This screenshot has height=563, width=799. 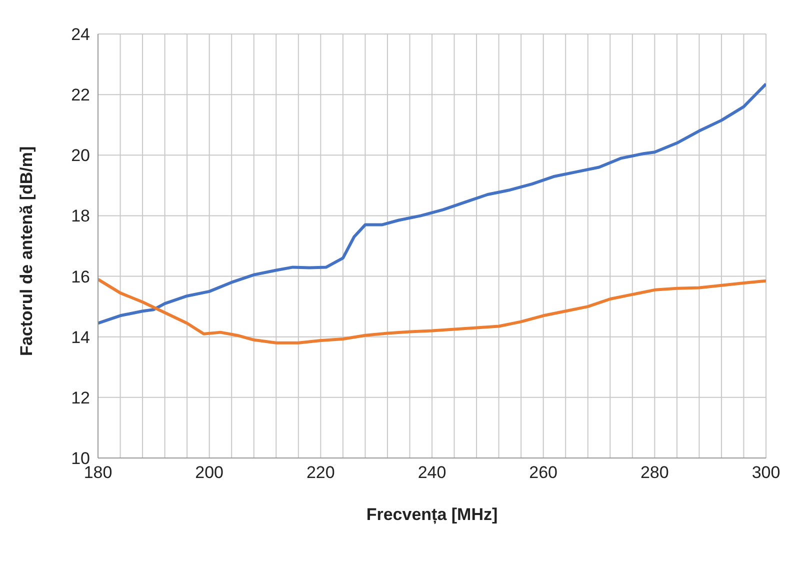 What do you see at coordinates (432, 514) in the screenshot?
I see `x-axis-title: Frecvența [MHz]` at bounding box center [432, 514].